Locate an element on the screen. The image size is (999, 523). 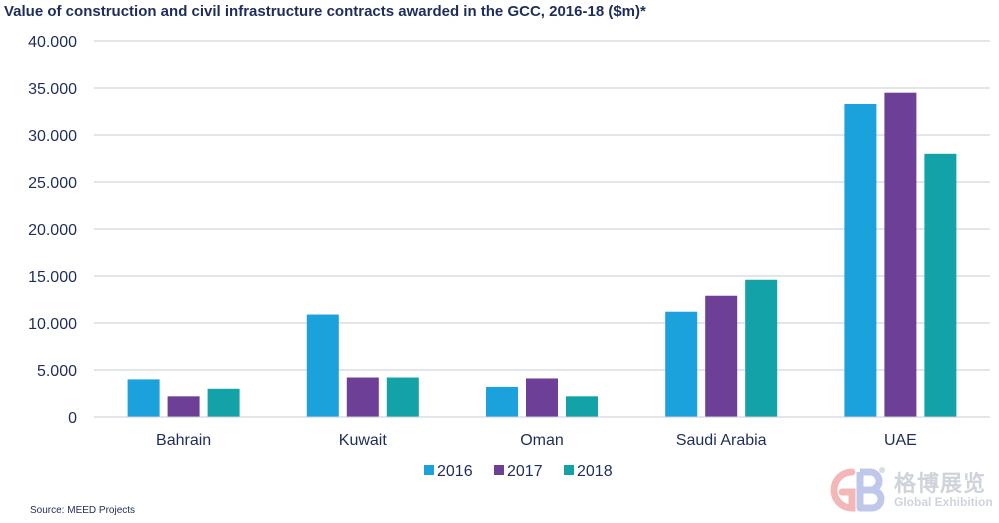
y-tick-label: 10.000 is located at coordinates (52, 324).